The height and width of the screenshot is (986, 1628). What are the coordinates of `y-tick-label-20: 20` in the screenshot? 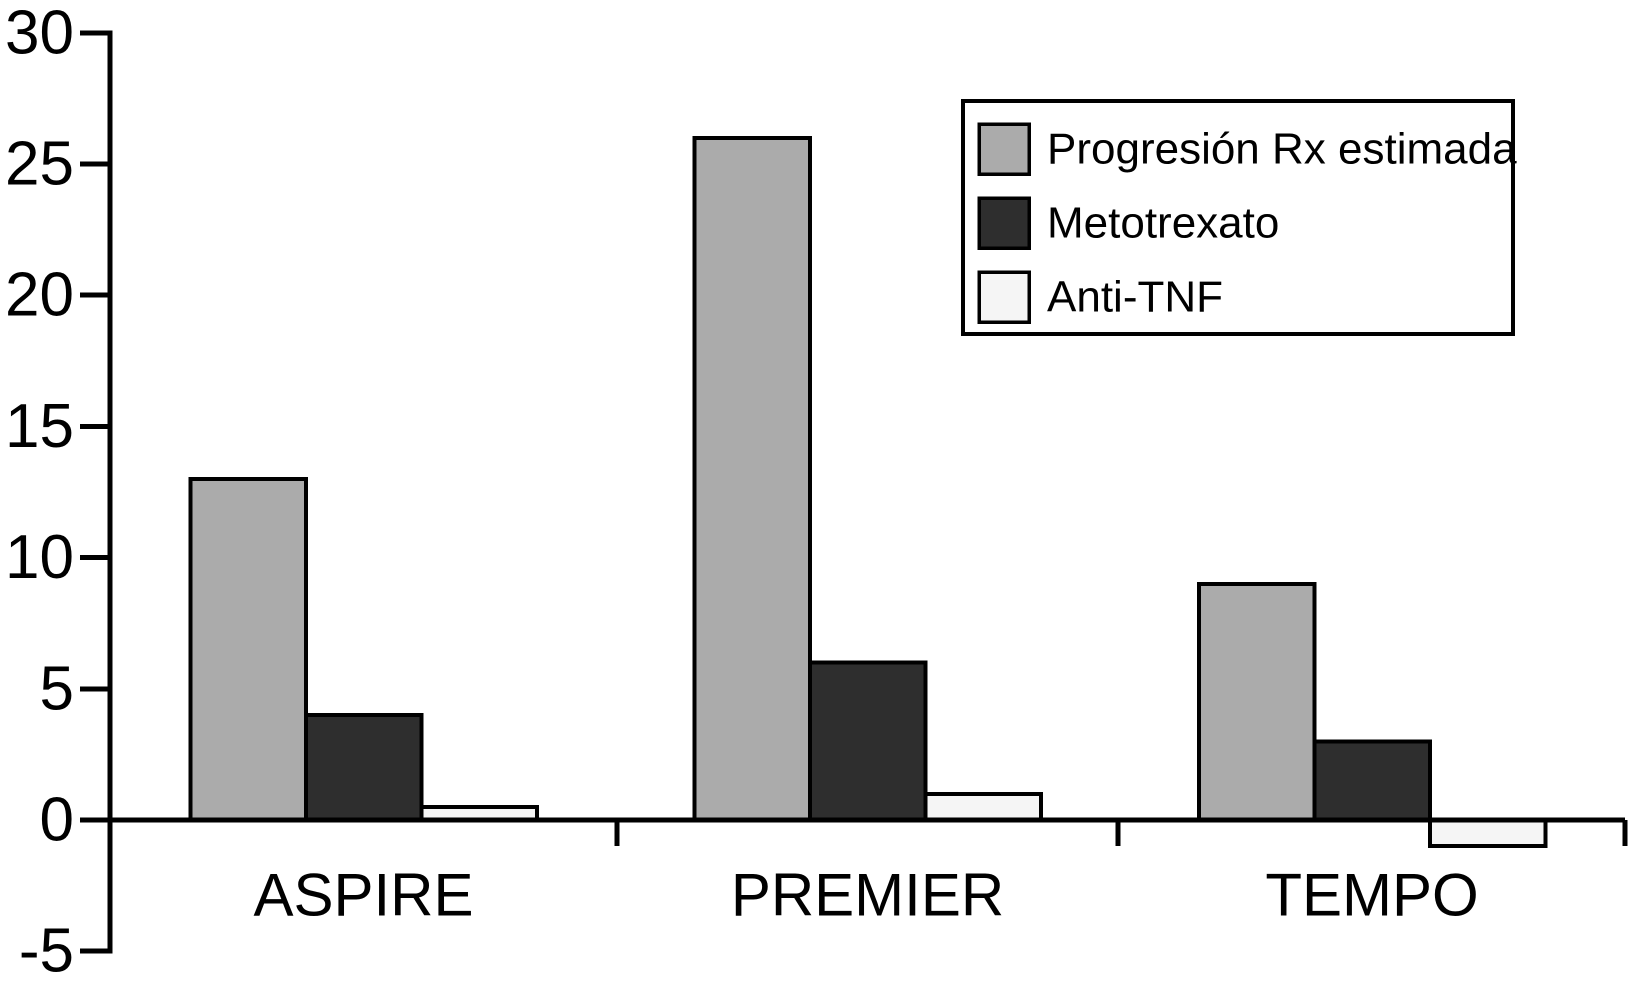 It's located at (39, 295).